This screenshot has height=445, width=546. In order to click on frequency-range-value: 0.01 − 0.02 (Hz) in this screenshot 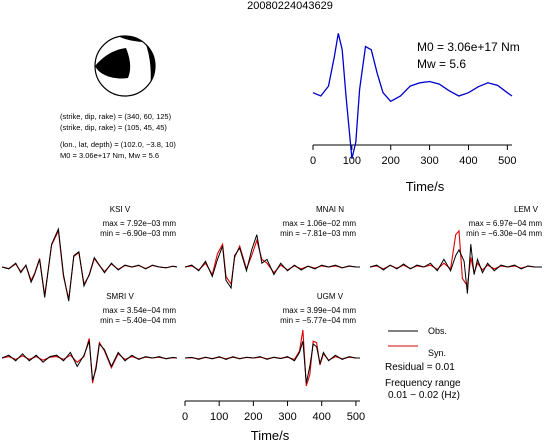, I will do `click(424, 395)`.